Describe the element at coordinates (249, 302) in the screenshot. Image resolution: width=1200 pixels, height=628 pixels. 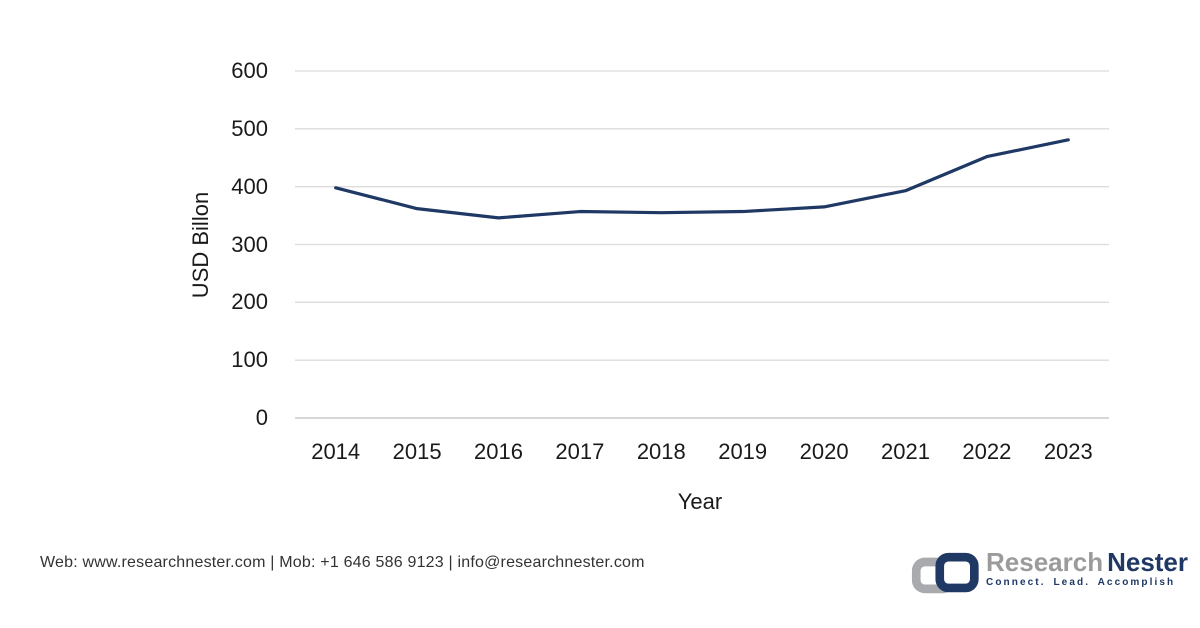
I see `y-tick-label-200: 200` at that location.